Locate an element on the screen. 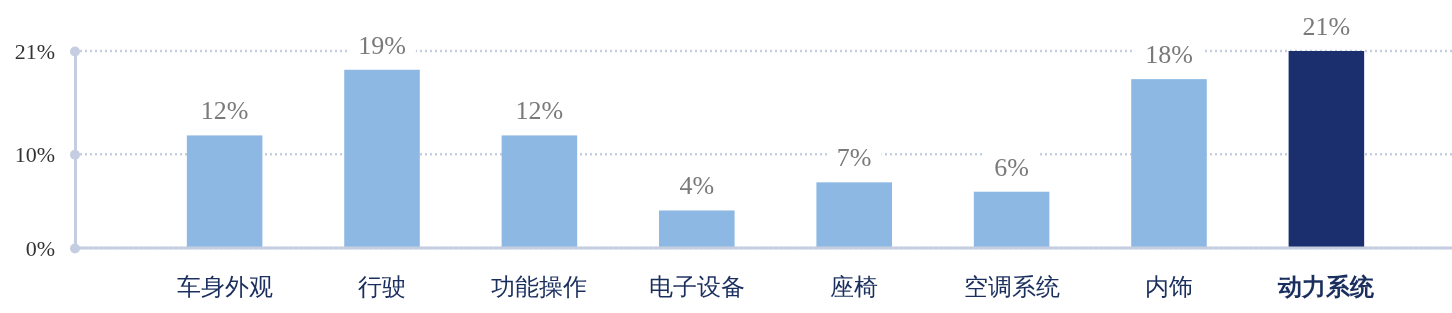  data-label: 21% is located at coordinates (1326, 26).